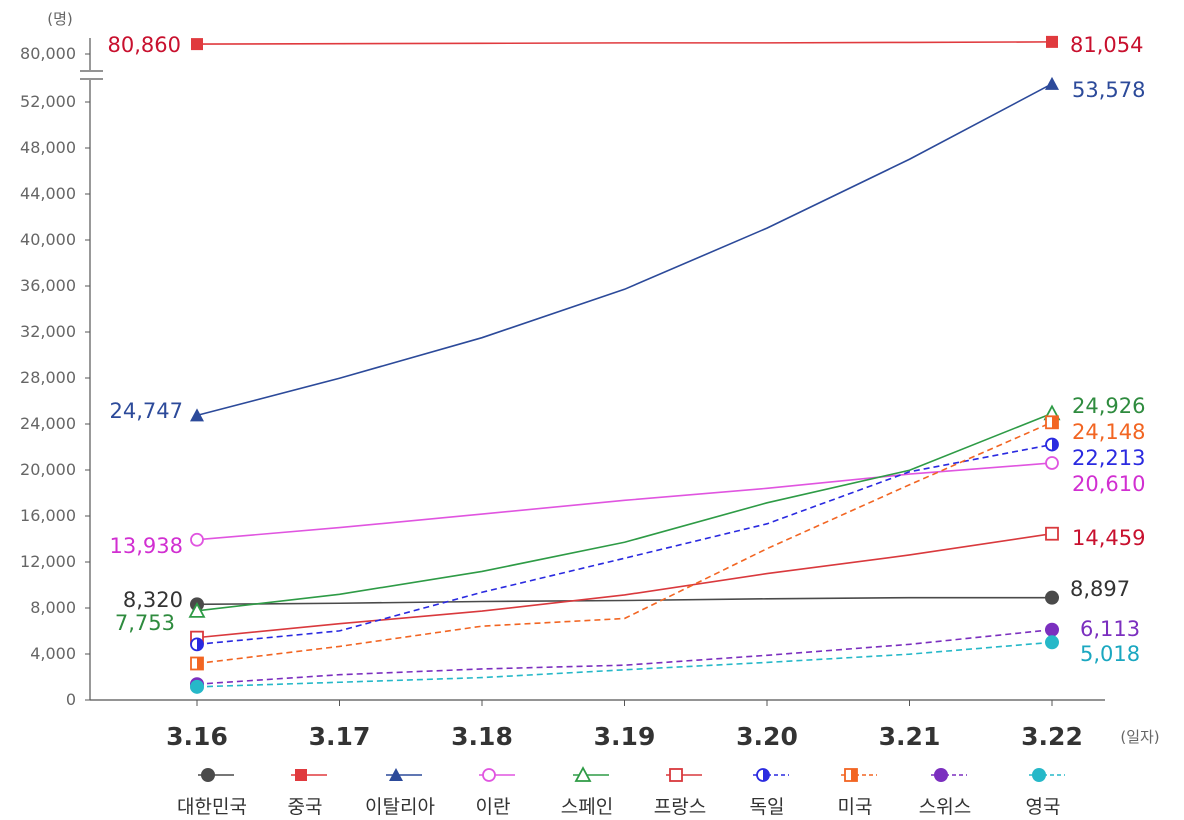 This screenshot has height=820, width=1184. I want to click on data-label-end: 20,610, so click(1108, 484).